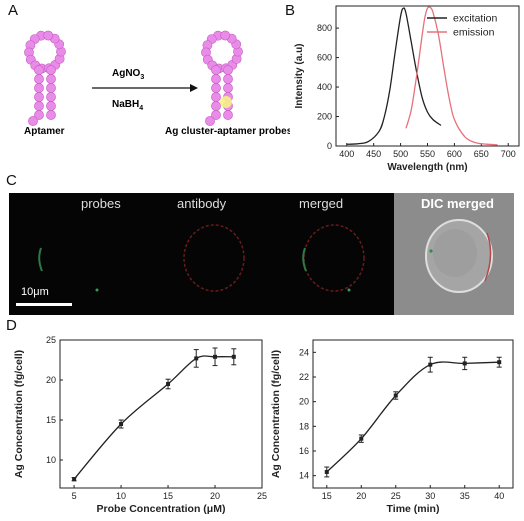  I want to click on label-merged: merged, so click(321, 203).